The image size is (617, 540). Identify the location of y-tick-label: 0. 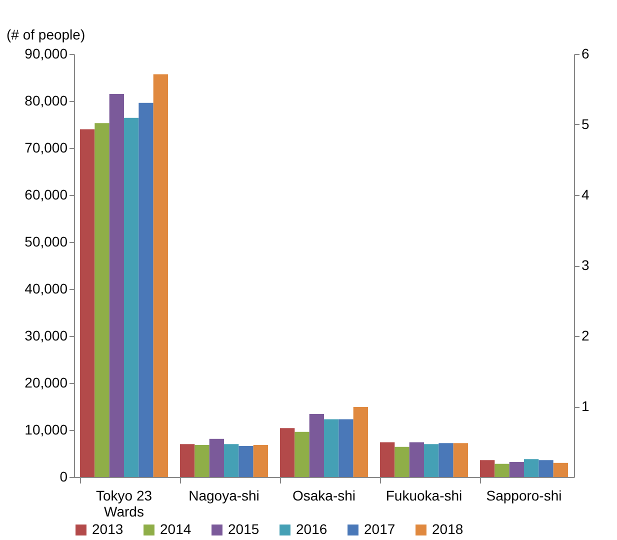
(64, 476).